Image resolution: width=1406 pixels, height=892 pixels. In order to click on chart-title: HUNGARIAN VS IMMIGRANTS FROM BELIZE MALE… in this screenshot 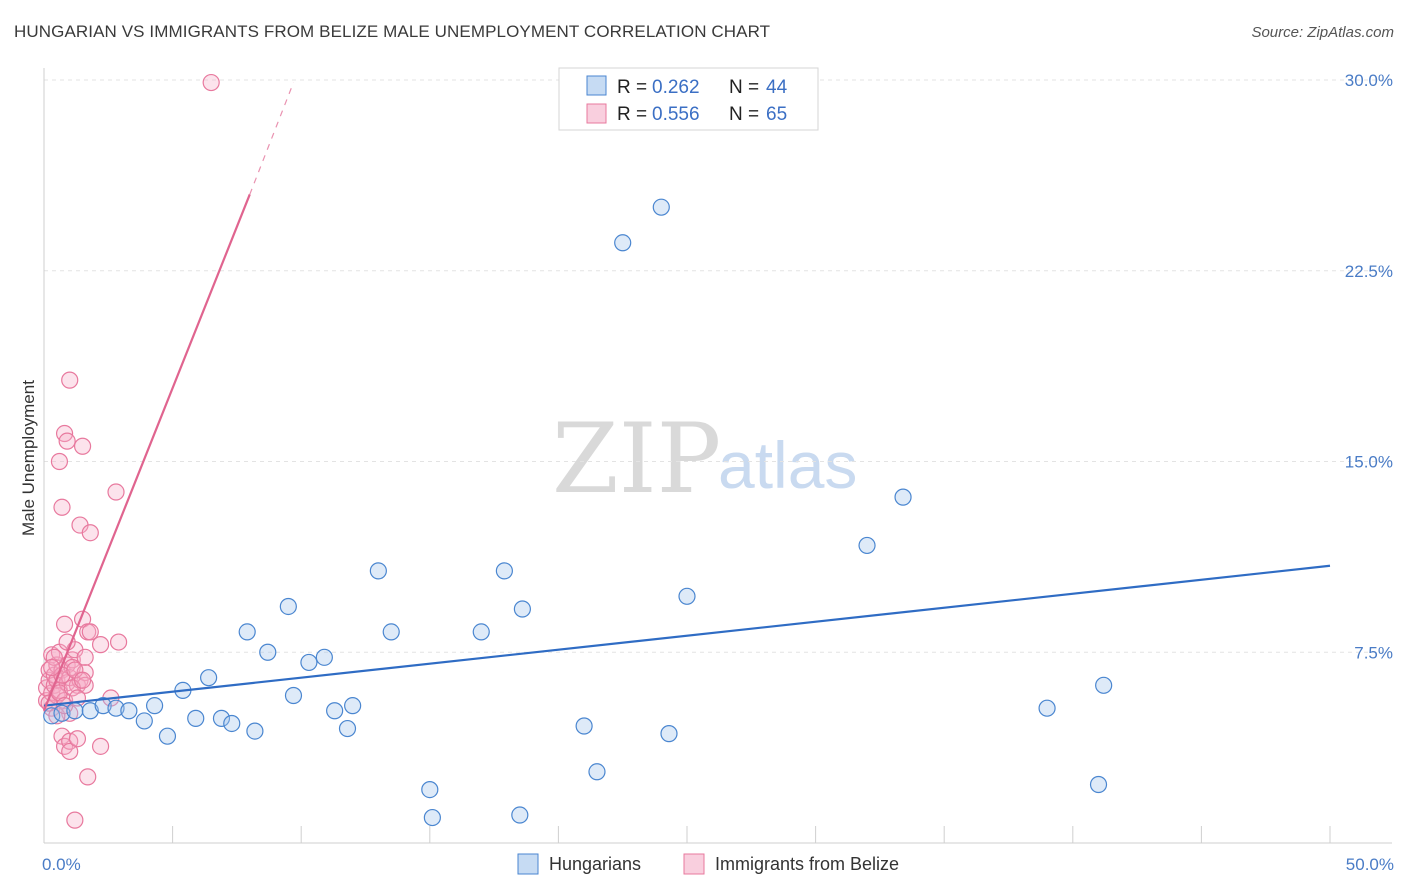, I will do `click(392, 31)`.